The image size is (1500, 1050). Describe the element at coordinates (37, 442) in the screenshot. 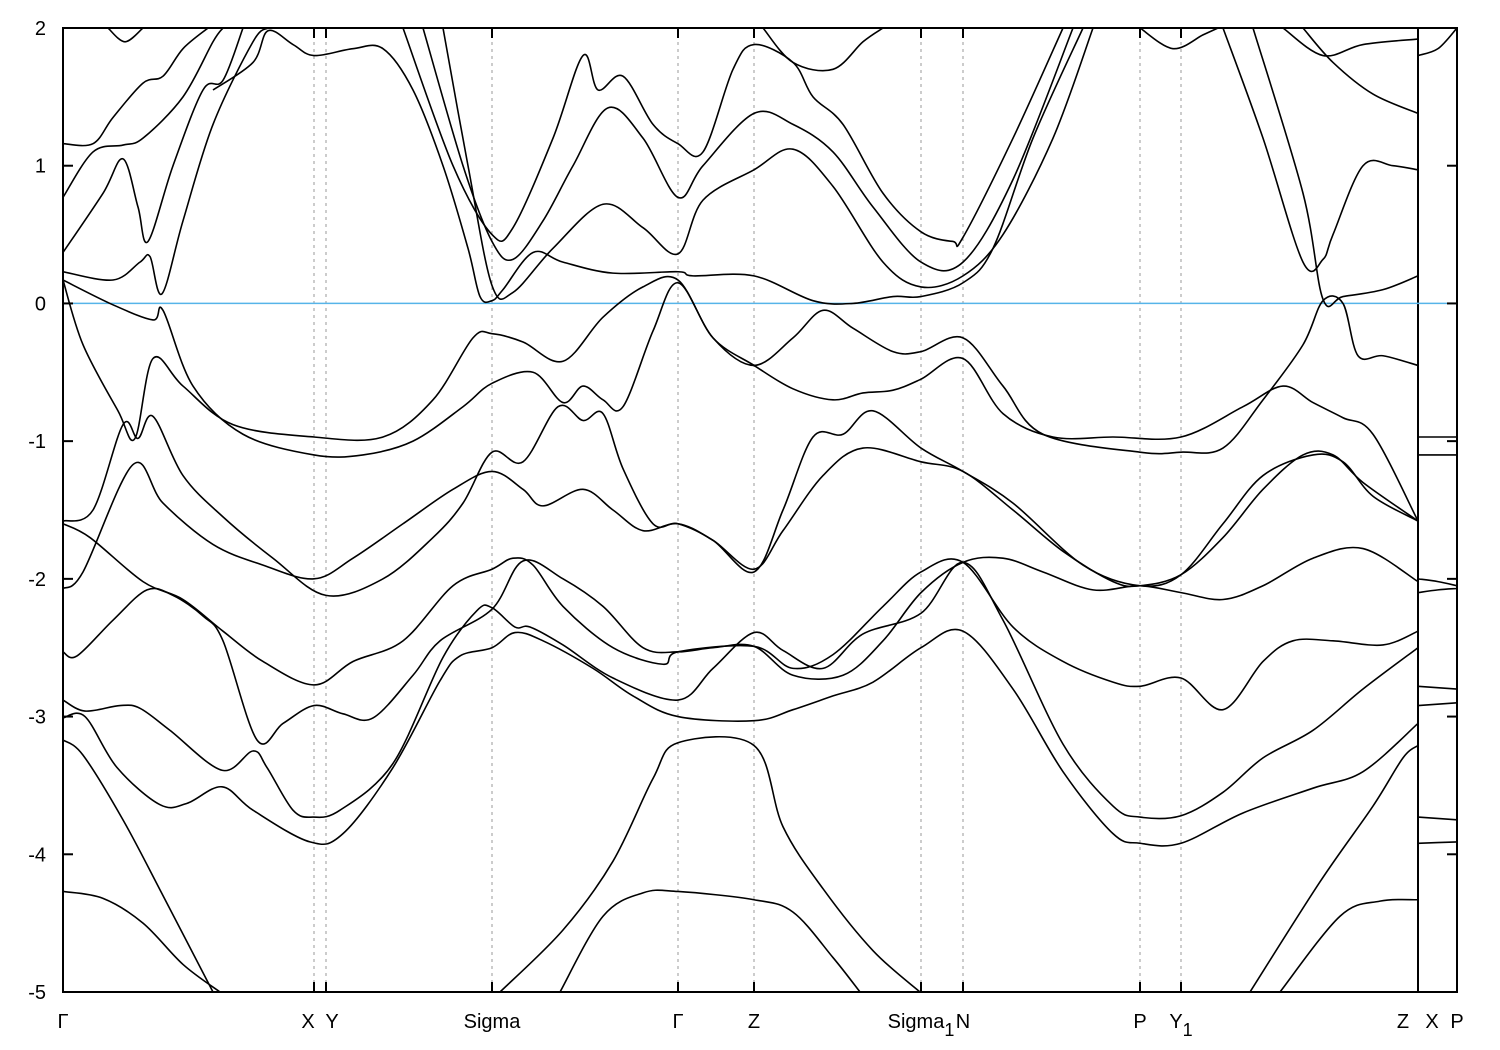

I see `y-tick-label: -1` at that location.